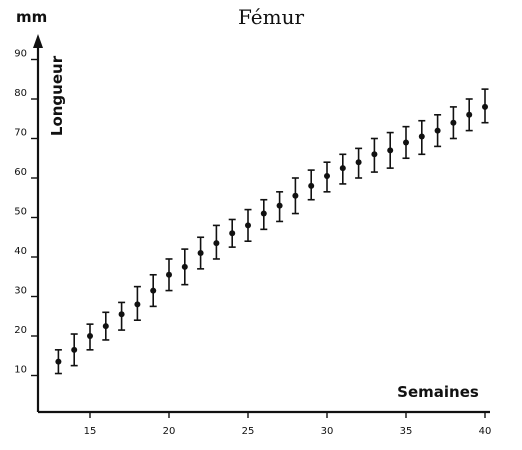 The height and width of the screenshot is (450, 522). What do you see at coordinates (169, 431) in the screenshot?
I see `x-tick-label: 20` at bounding box center [169, 431].